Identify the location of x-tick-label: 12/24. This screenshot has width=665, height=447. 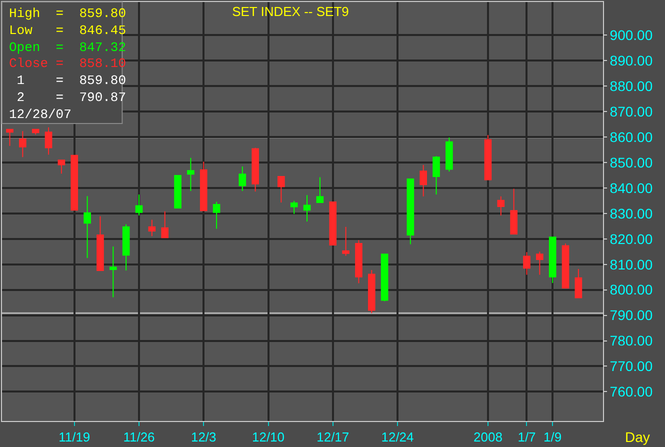
(397, 437).